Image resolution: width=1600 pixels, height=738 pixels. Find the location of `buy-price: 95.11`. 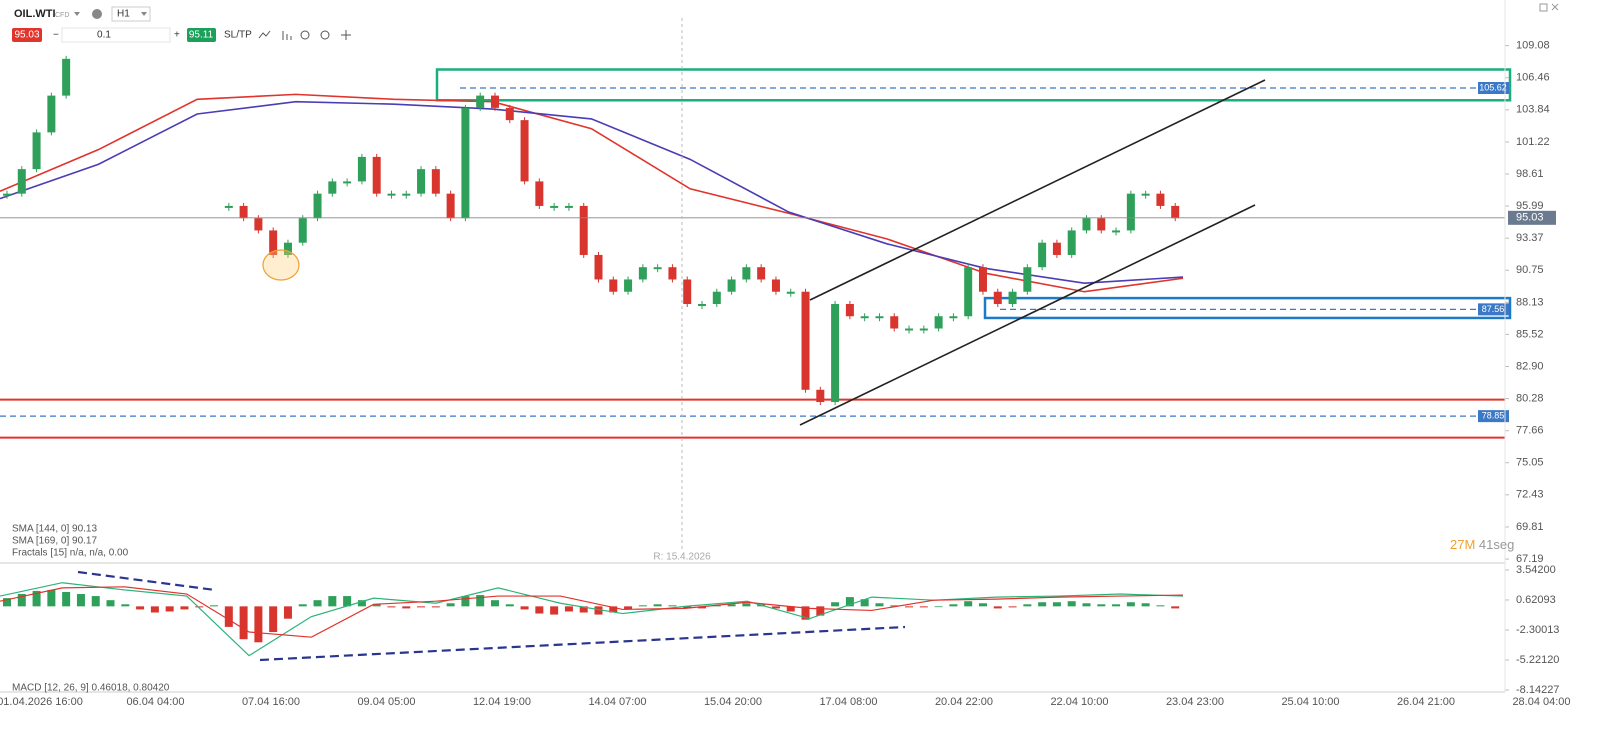

buy-price: 95.11 is located at coordinates (201, 35).